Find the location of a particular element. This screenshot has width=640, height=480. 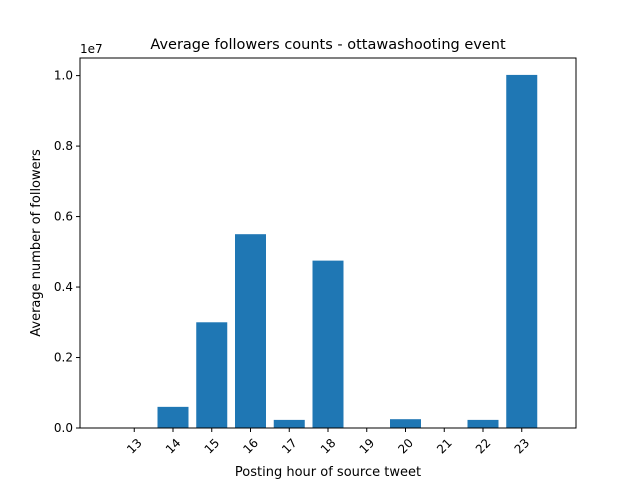

x-tick-label: 15 is located at coordinates (212, 446).